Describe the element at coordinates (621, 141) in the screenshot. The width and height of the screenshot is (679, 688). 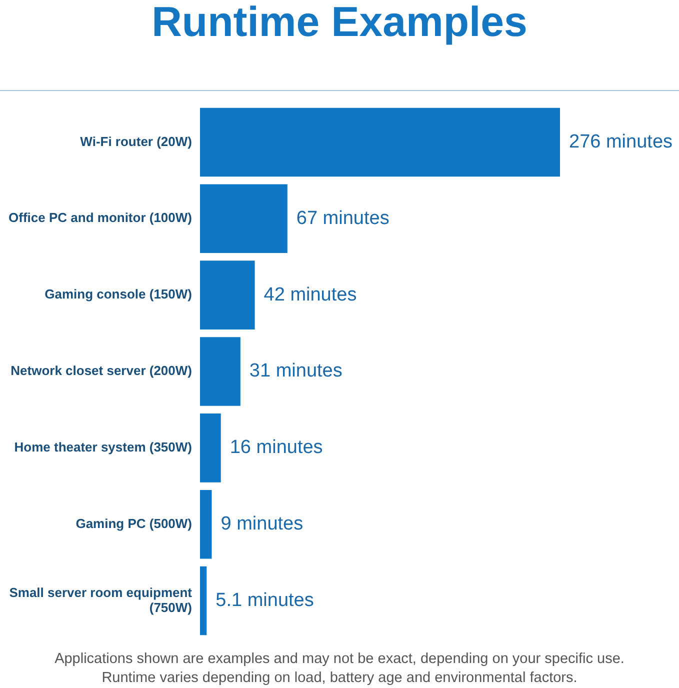
I see `data-label: 276 minutes` at that location.